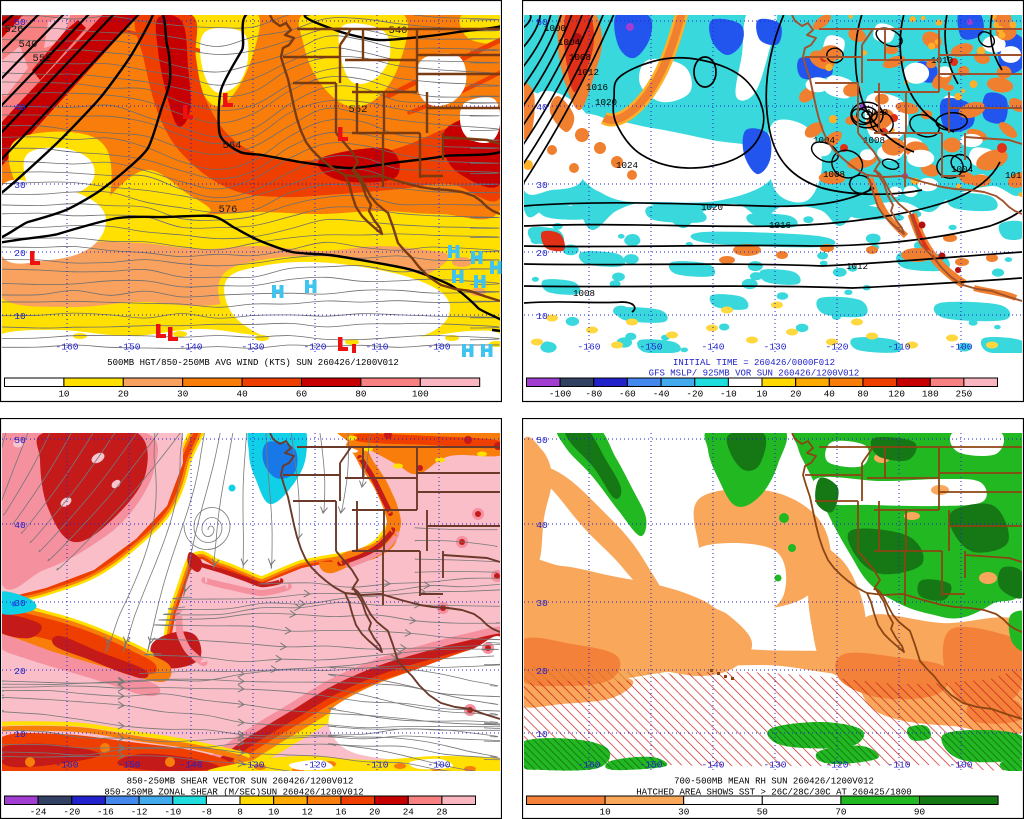 The image size is (1024, 819). What do you see at coordinates (340, 812) in the screenshot?
I see `svg-text: 16` at bounding box center [340, 812].